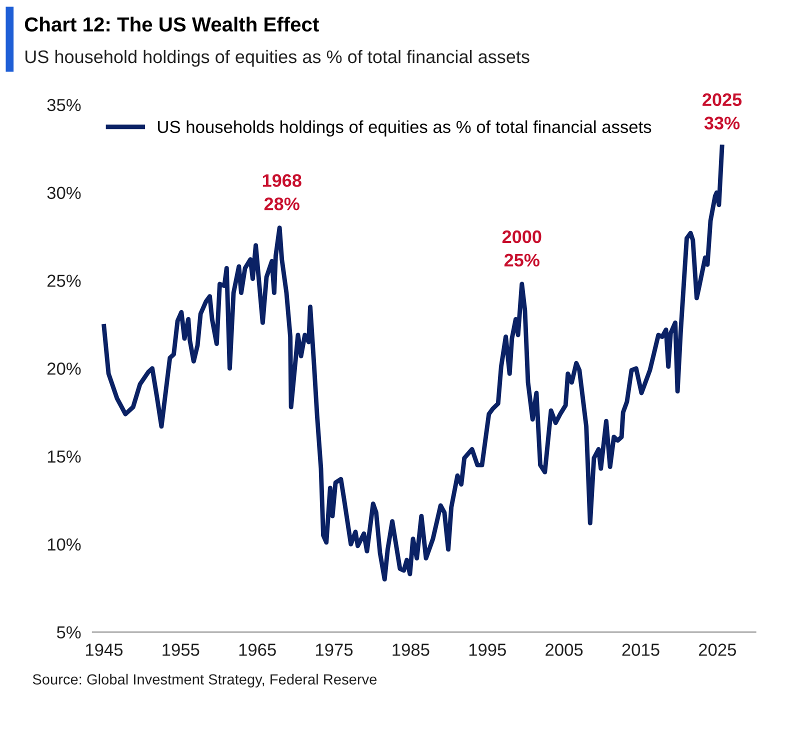 The height and width of the screenshot is (748, 804). I want to click on annotation: 1968 28%, so click(282, 192).